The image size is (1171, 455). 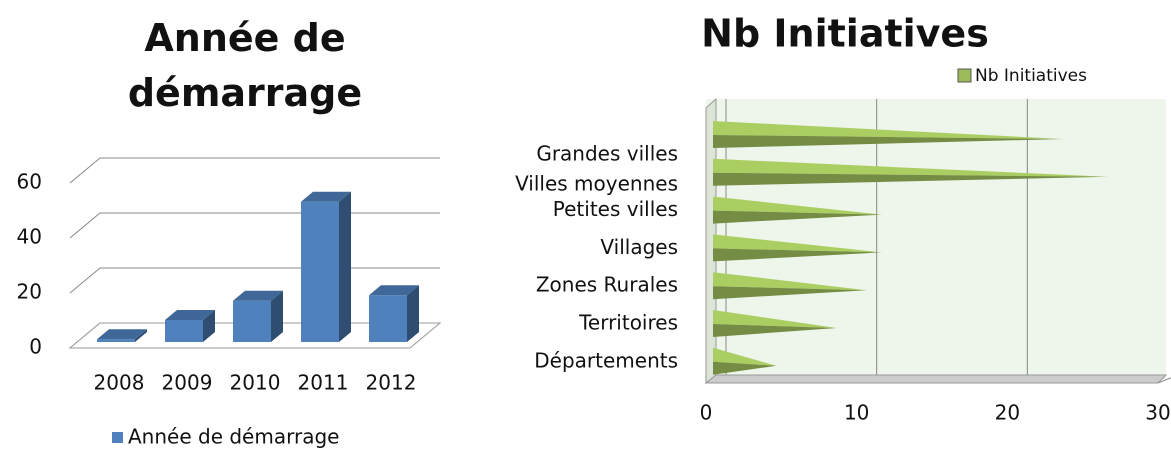 What do you see at coordinates (245, 65) in the screenshot?
I see `chart-title-wrapped: Année de démarrage` at bounding box center [245, 65].